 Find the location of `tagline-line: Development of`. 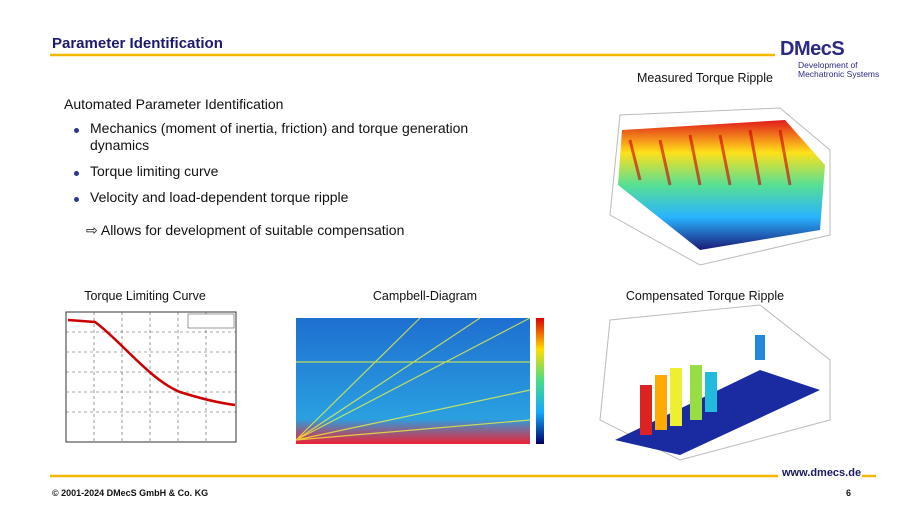

tagline-line: Development of is located at coordinates (828, 65).